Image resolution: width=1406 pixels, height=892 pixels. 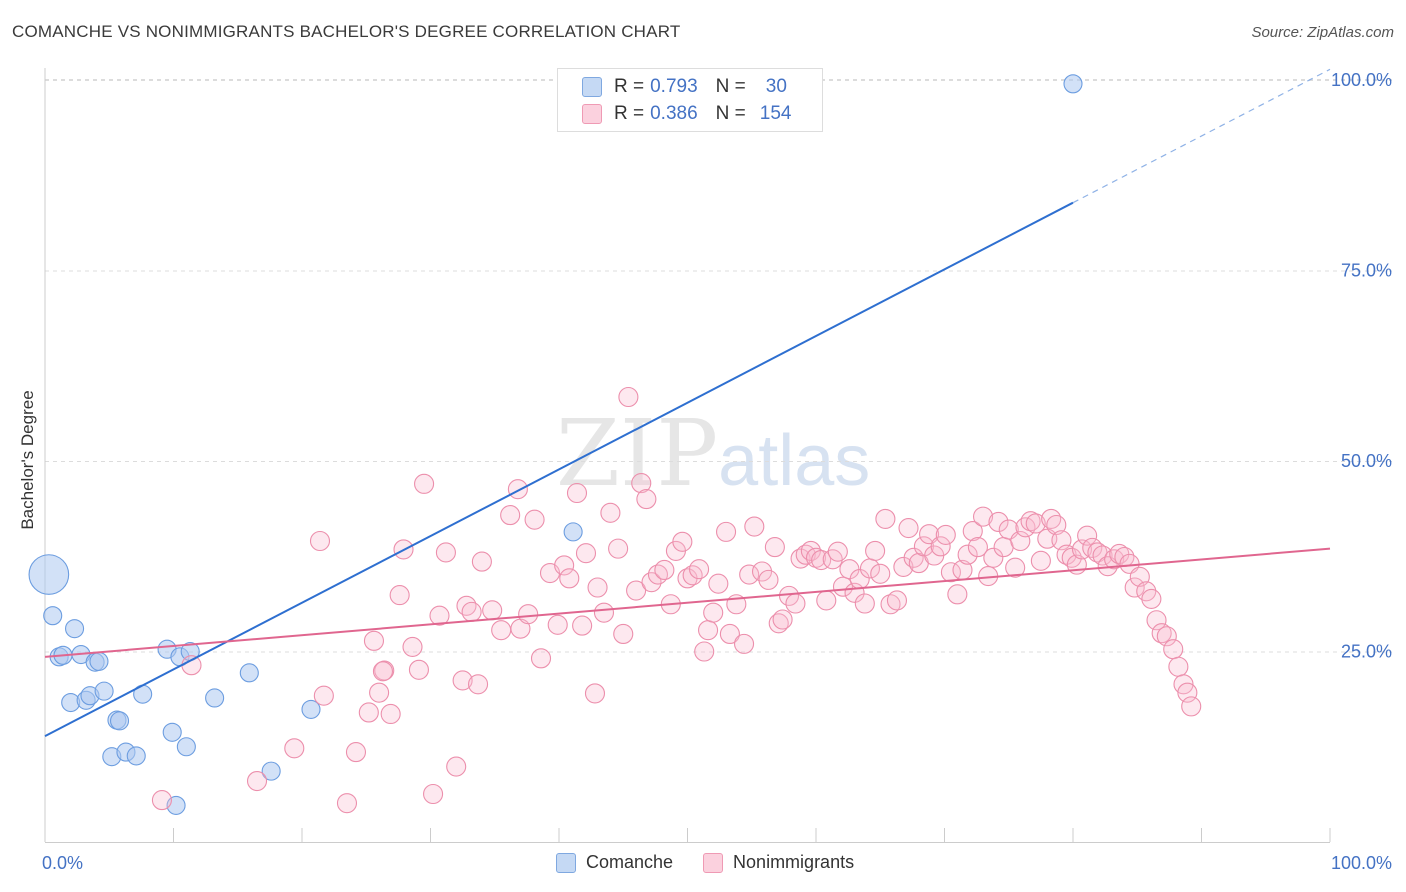 What do you see at coordinates (776, 86) in the screenshot?
I see `legend-n-value: 30` at bounding box center [776, 86].